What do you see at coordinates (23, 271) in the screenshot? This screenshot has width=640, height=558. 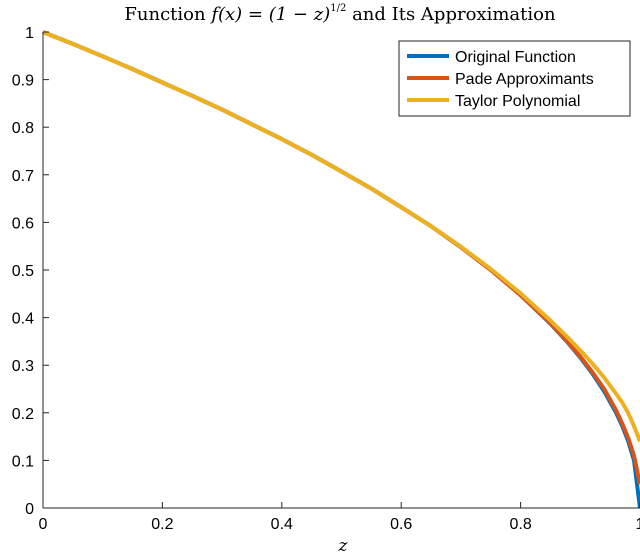 I see `y-tick-label-5: 0.5` at bounding box center [23, 271].